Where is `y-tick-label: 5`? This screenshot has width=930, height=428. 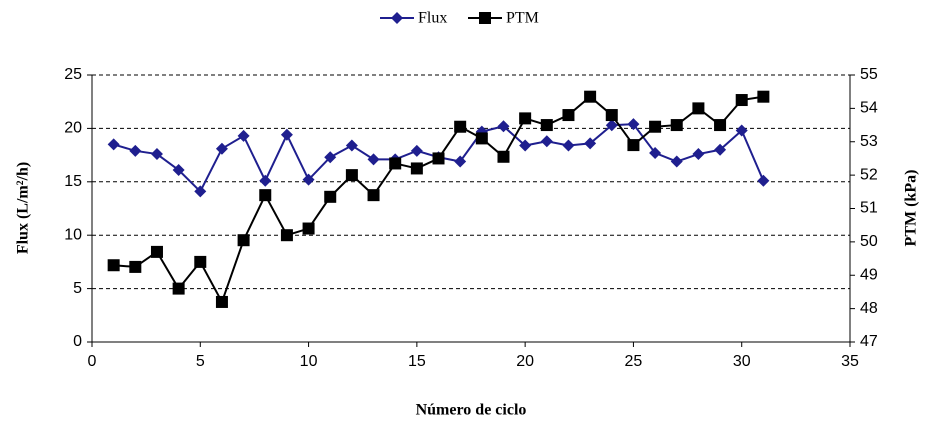
y-tick-label: 5 is located at coordinates (77, 288).